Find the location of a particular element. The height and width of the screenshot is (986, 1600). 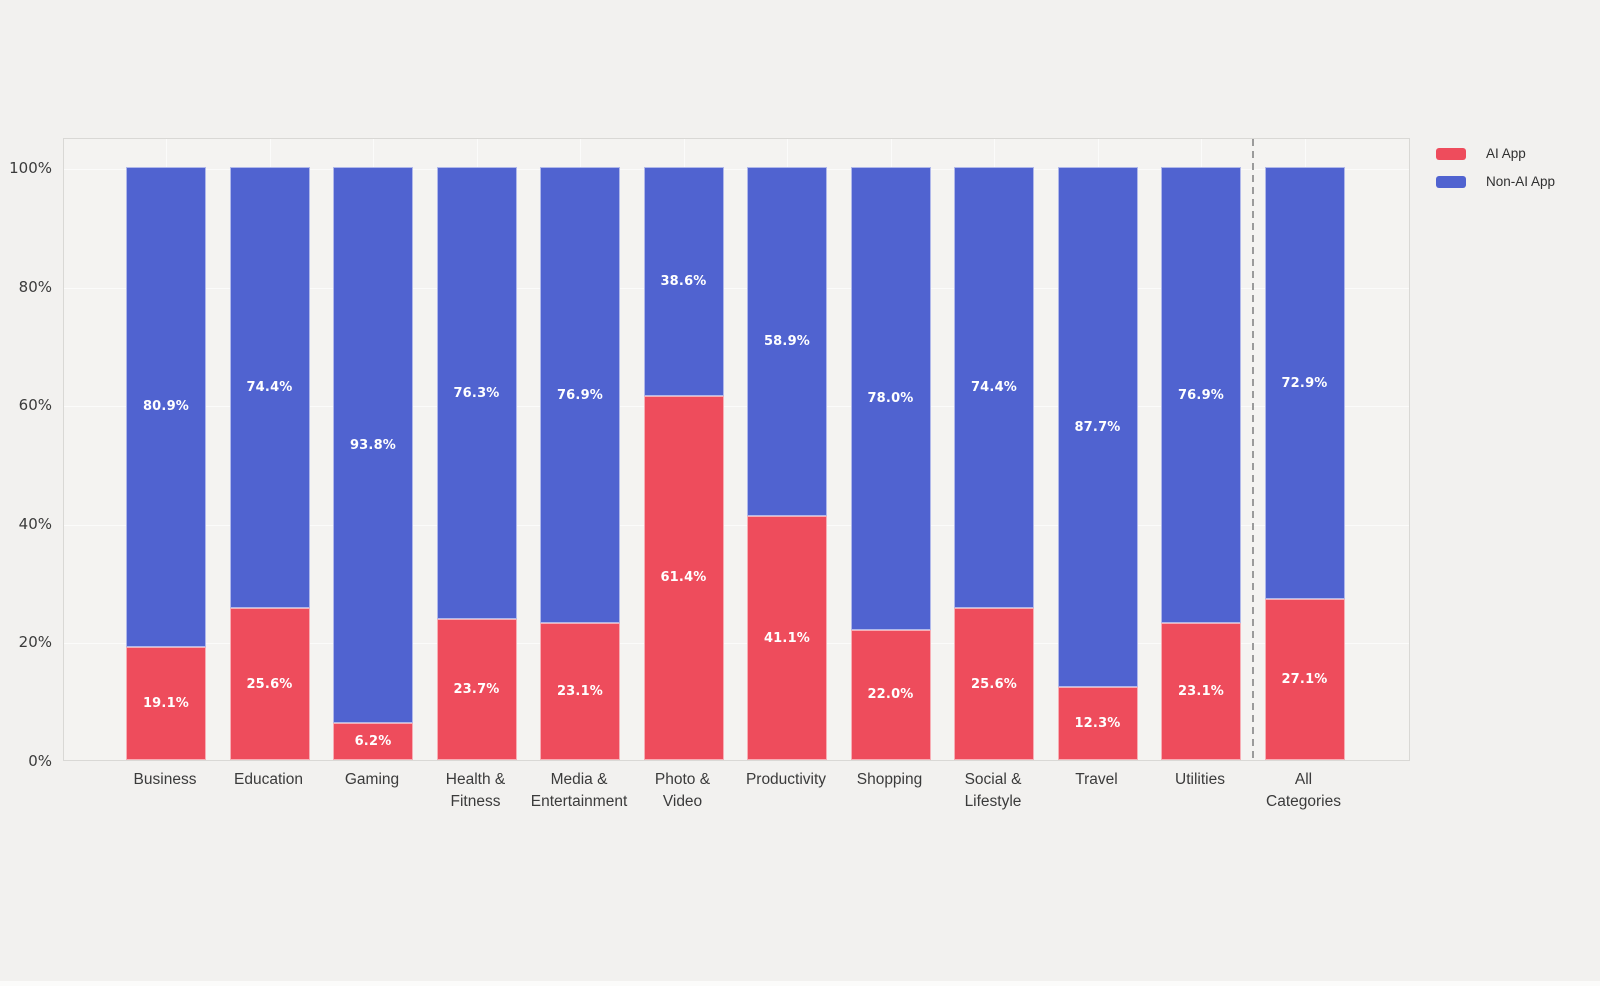

value-label: 72.9% is located at coordinates (1304, 383).